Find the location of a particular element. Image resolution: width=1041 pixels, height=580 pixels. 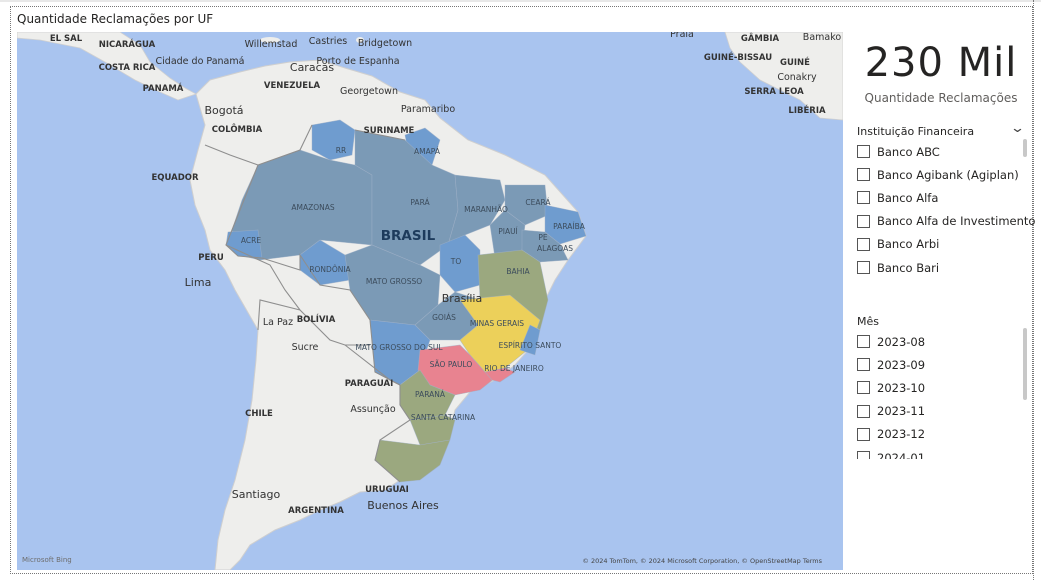

right-border is located at coordinates (1033, 290).